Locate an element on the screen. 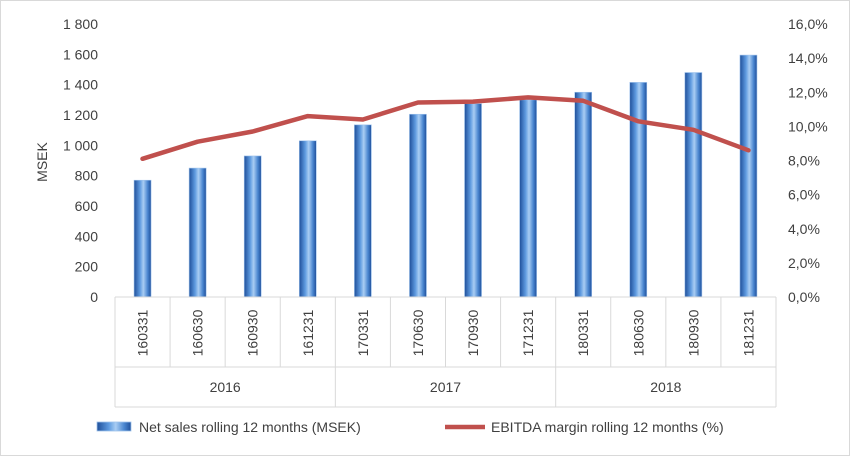 This screenshot has width=850, height=457. legend-label-ebitda: EBITDA margin rolling 12 months (%) is located at coordinates (607, 427).